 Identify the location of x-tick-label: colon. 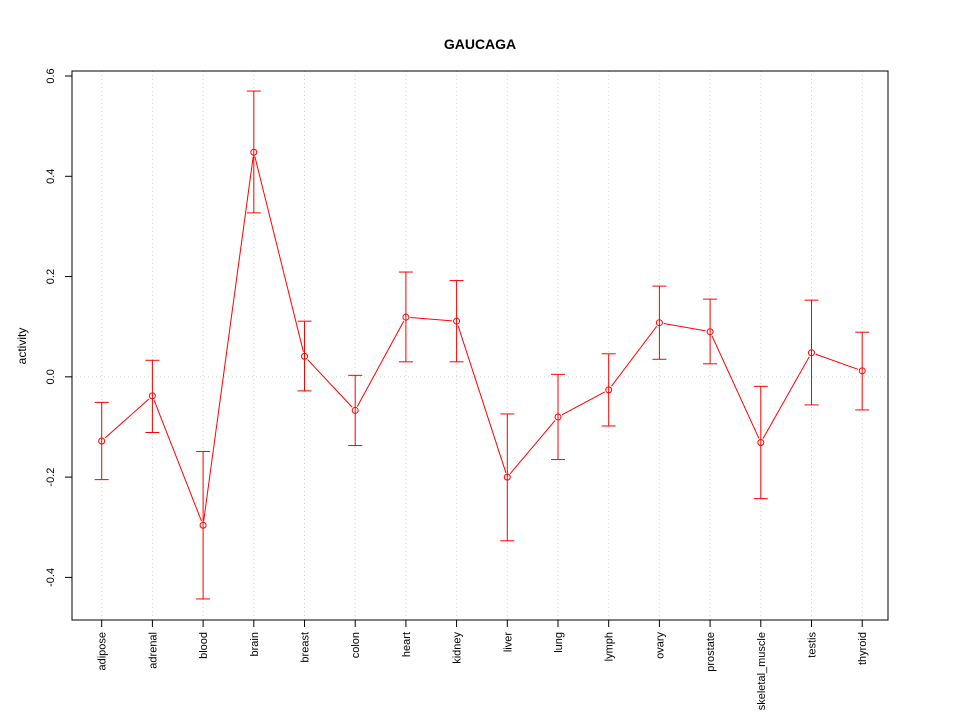
(356, 645).